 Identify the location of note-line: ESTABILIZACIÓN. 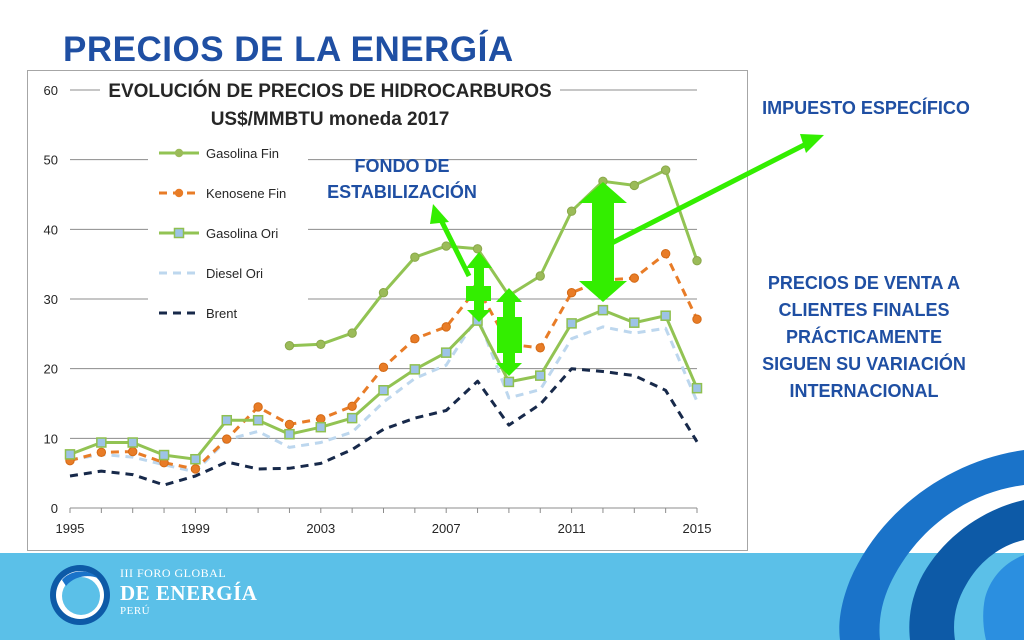
(402, 192).